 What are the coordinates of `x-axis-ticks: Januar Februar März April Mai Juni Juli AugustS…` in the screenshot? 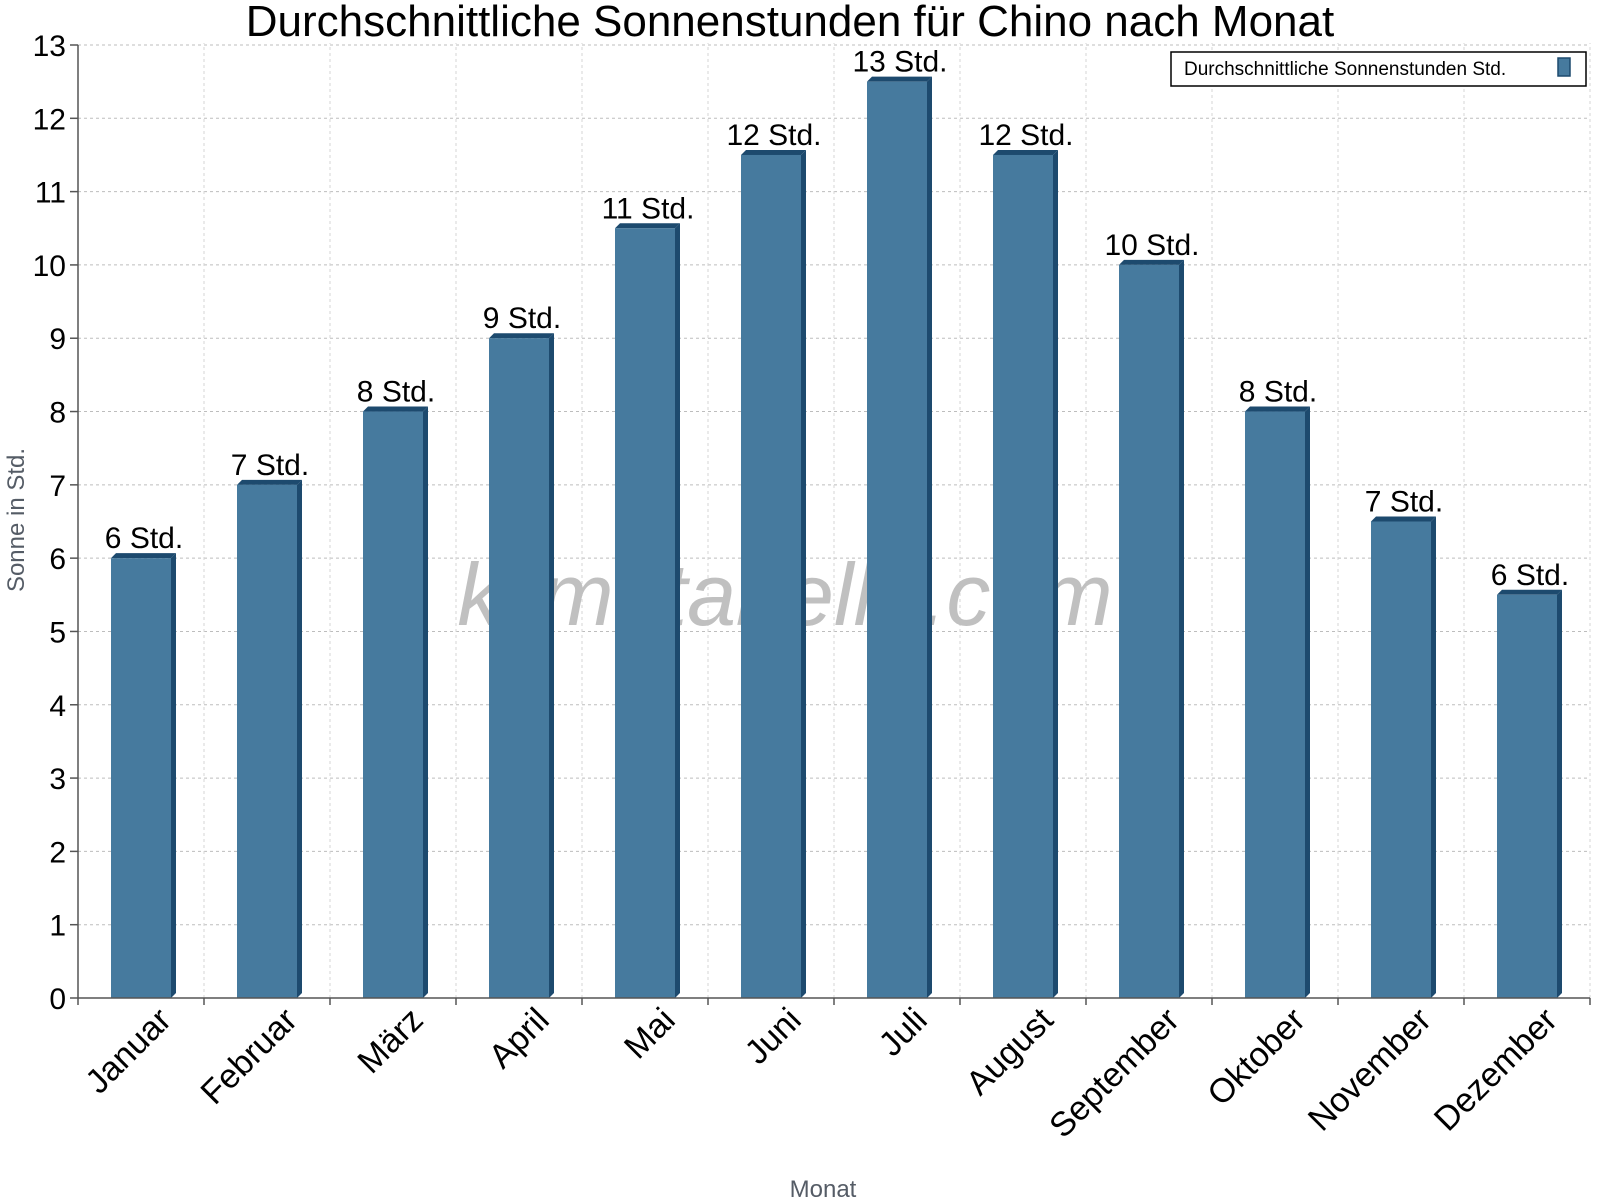 It's located at (834, 1071).